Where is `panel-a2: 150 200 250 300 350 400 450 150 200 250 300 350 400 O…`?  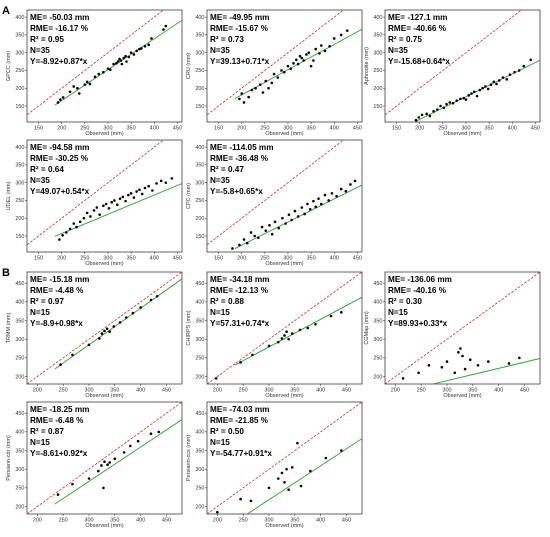 panel-a2: 150 200 250 300 350 400 450 150 200 250 300 350 400 O… is located at coordinates (274, 73).